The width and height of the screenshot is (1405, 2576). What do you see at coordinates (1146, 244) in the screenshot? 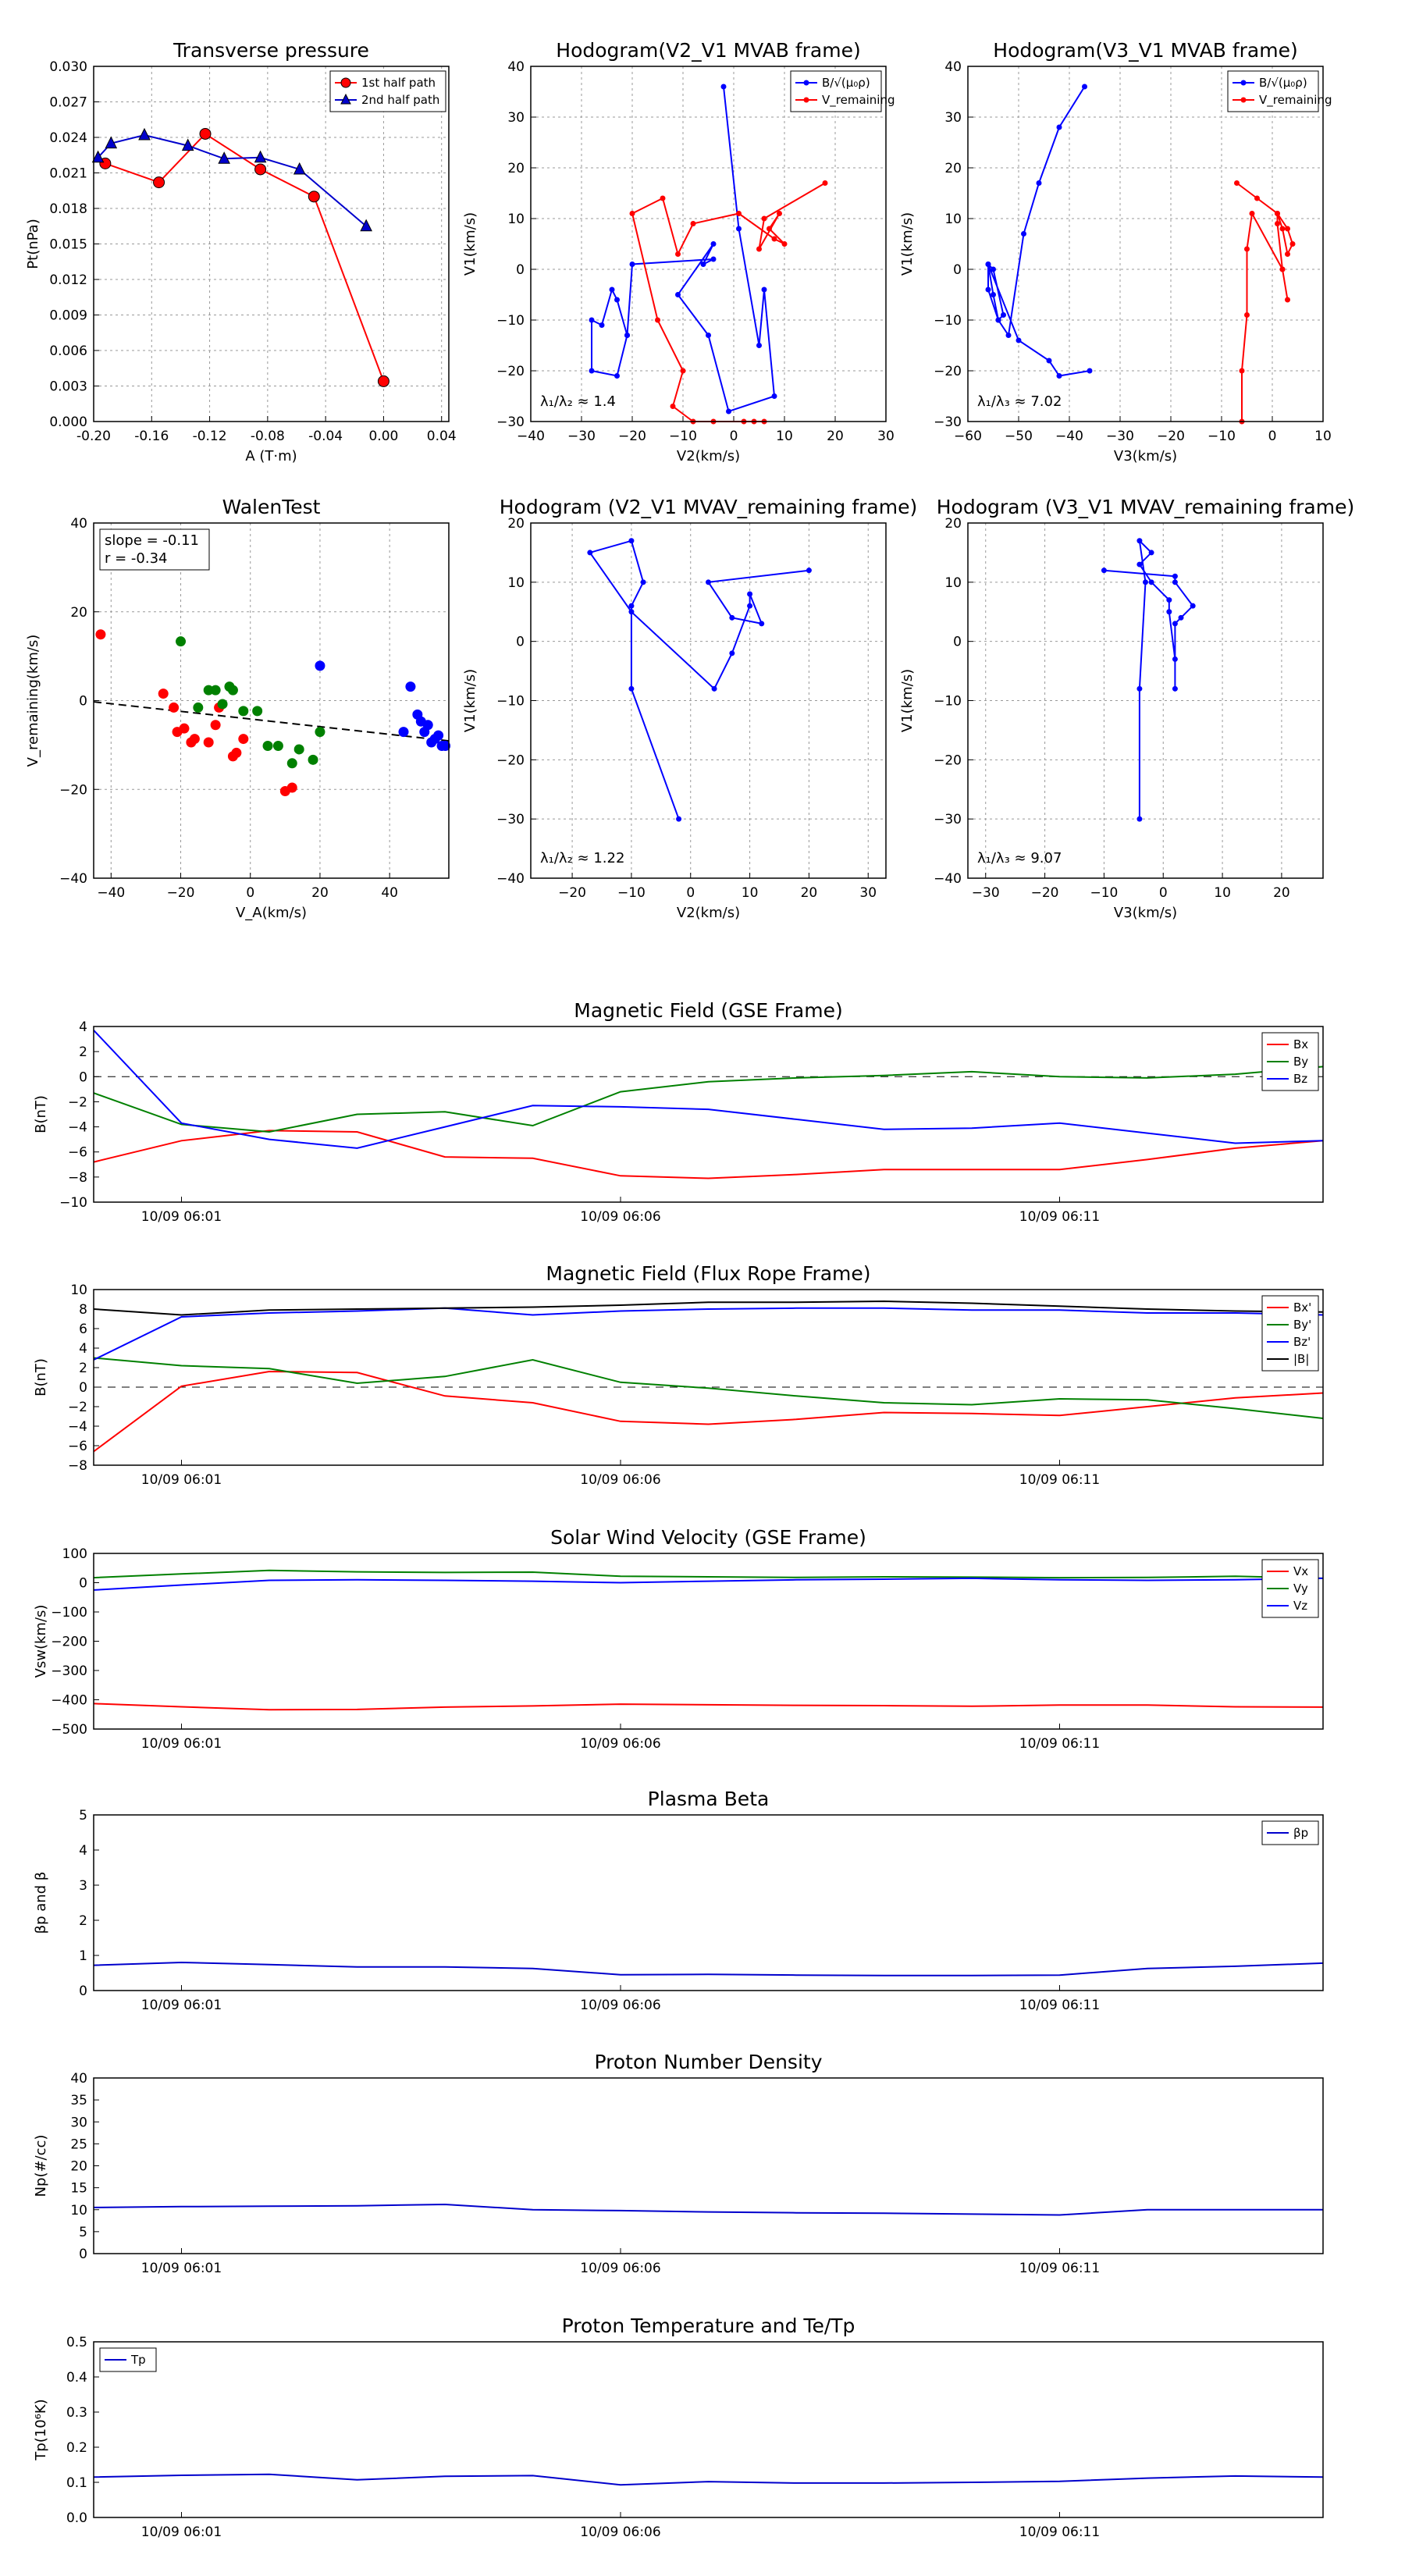
I see `h2-frame` at bounding box center [1146, 244].